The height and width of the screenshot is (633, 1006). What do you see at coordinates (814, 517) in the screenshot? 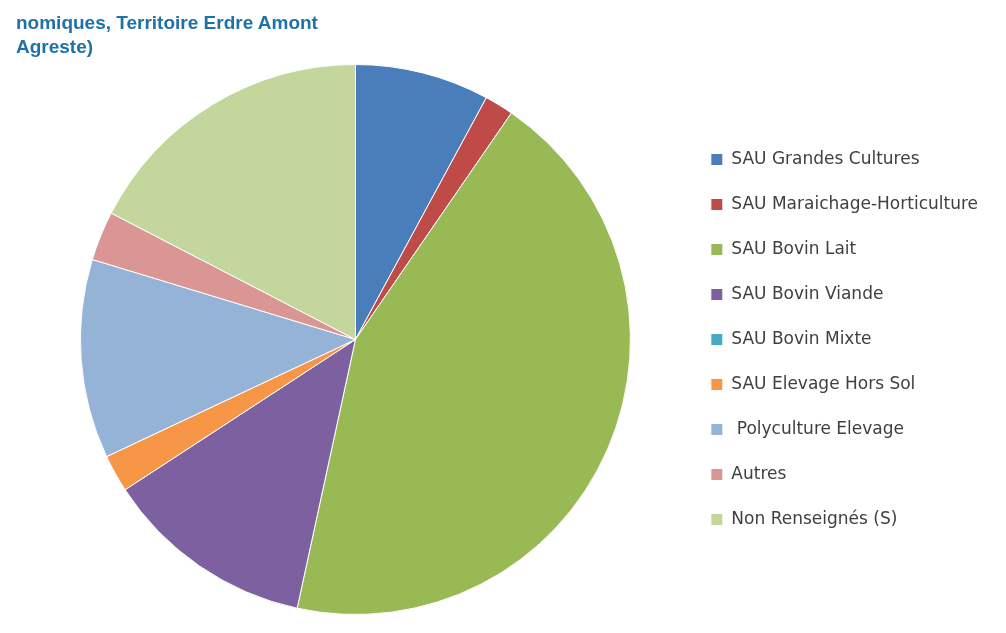
I see `legend-label: Non Renseignés (S)` at bounding box center [814, 517].